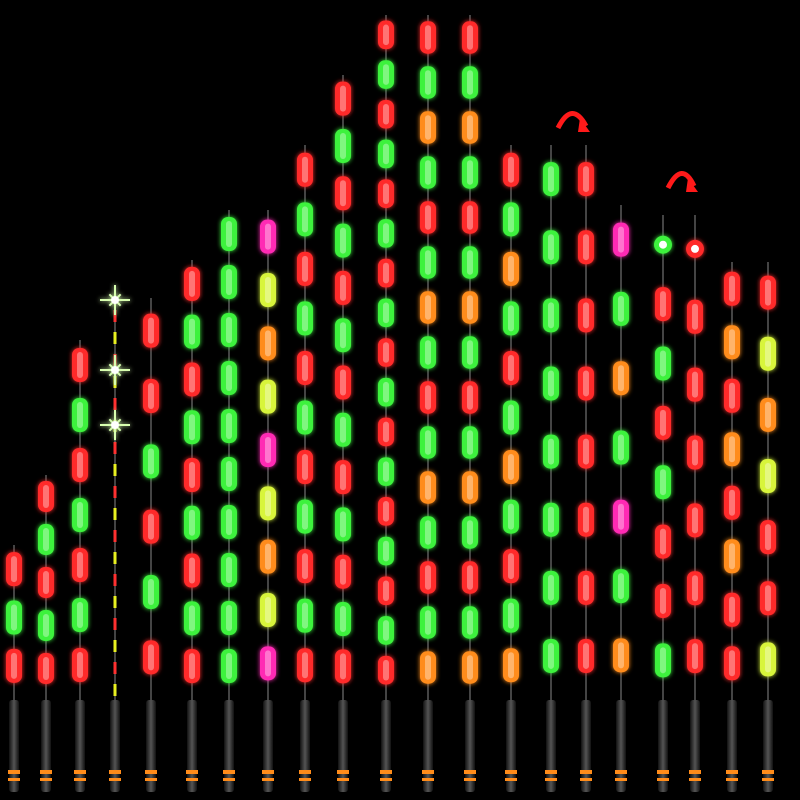 Image resolution: width=800 pixels, height=800 pixels. What do you see at coordinates (692, 185) in the screenshot?
I see `arrow-head` at bounding box center [692, 185].